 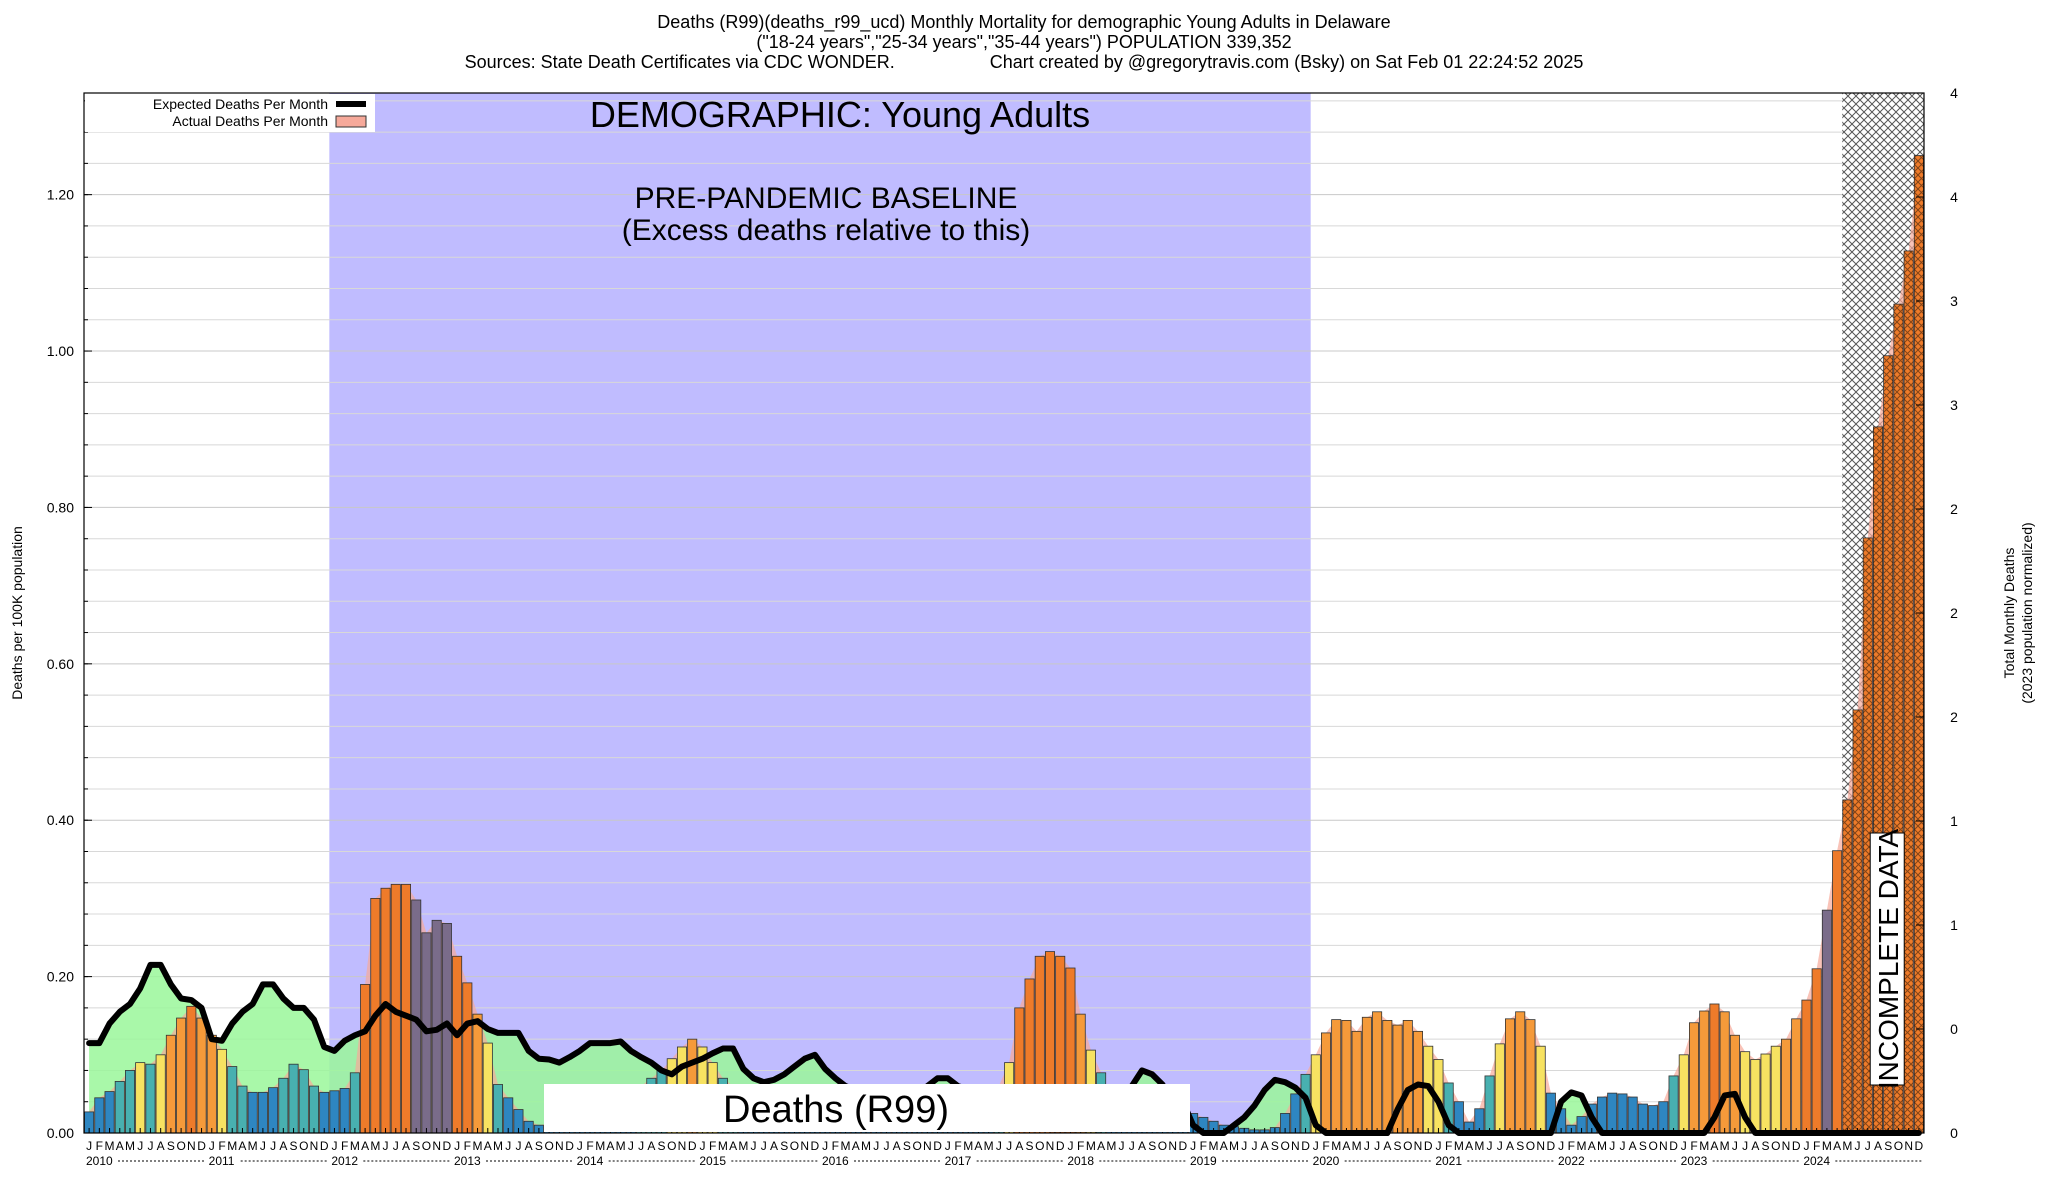 I want to click on year-label: 2015, so click(x=712, y=1161).